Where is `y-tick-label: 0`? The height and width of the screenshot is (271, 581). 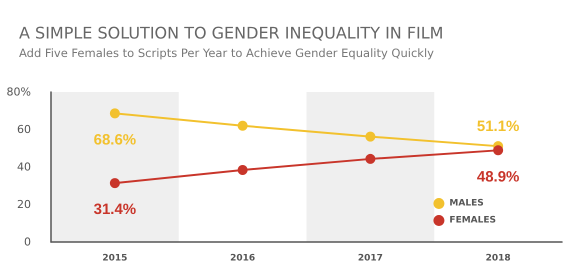
y-tick-label: 0 is located at coordinates (27, 242).